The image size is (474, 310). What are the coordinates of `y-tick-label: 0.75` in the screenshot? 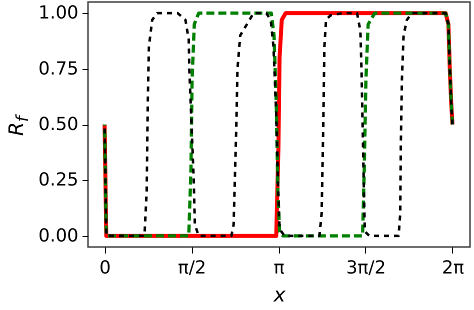 It's located at (58, 69).